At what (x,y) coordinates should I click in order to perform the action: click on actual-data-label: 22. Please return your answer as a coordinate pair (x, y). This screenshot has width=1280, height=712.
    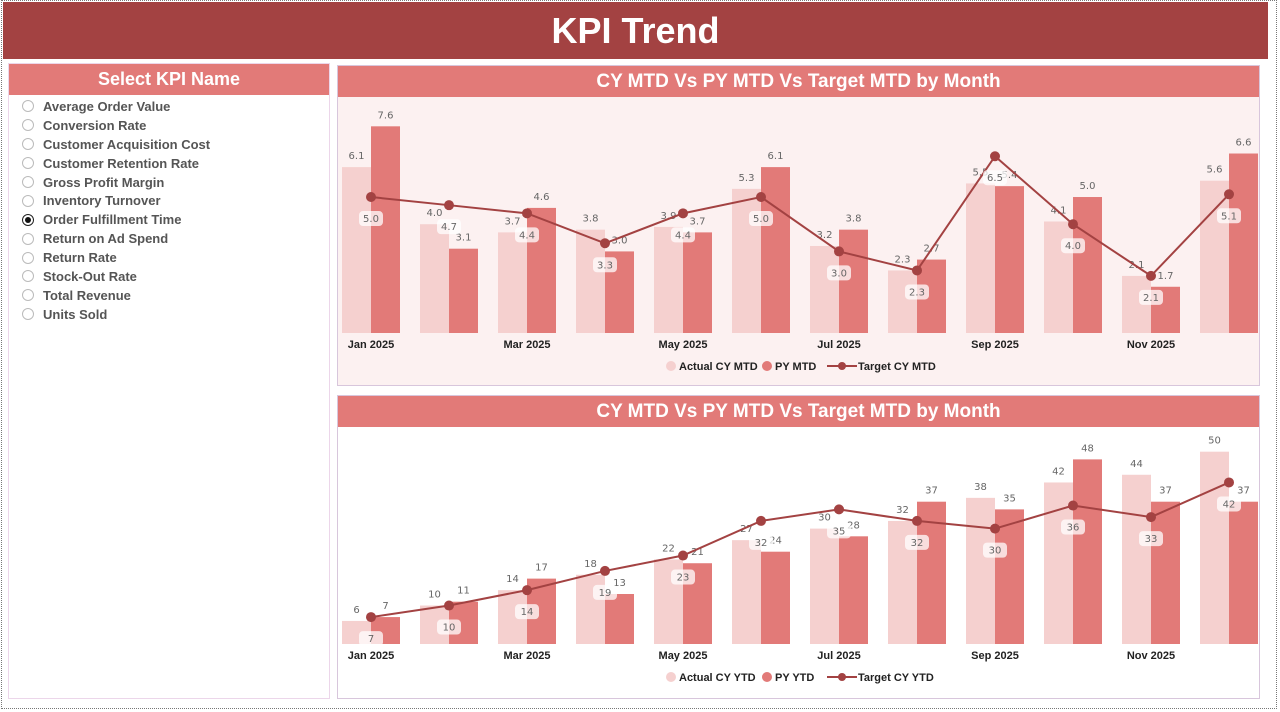
    Looking at the image, I should click on (668, 548).